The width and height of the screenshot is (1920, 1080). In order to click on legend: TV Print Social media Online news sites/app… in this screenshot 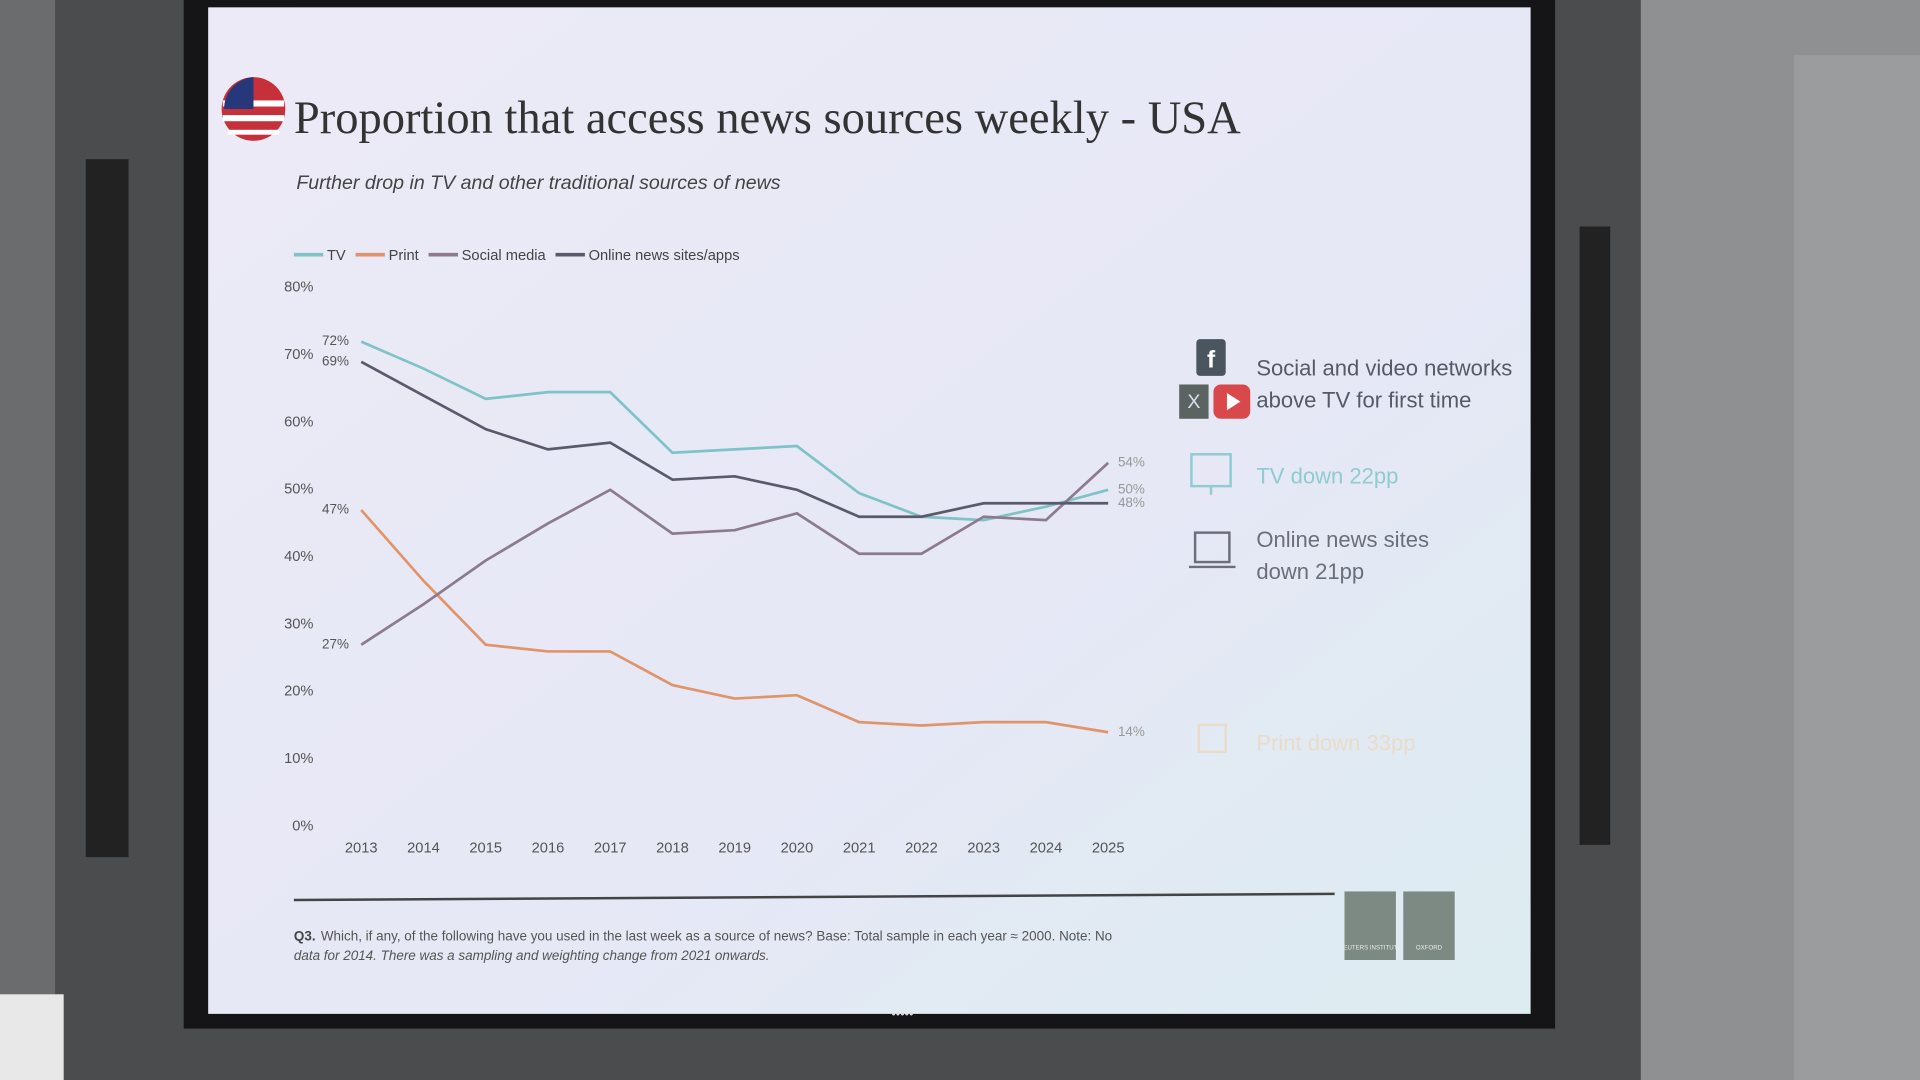, I will do `click(516, 256)`.